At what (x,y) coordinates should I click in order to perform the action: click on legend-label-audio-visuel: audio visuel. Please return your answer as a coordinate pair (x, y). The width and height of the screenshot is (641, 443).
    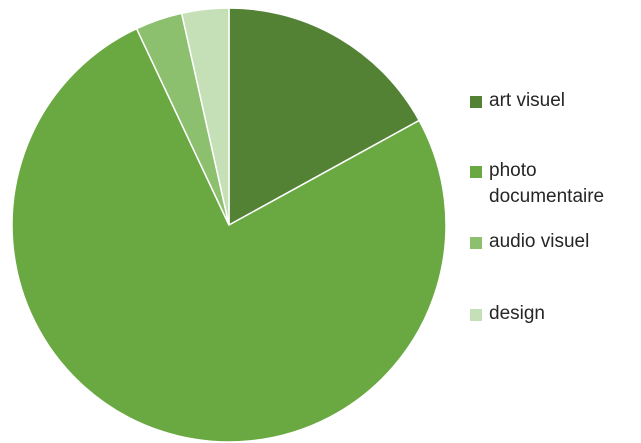
    Looking at the image, I should click on (539, 241).